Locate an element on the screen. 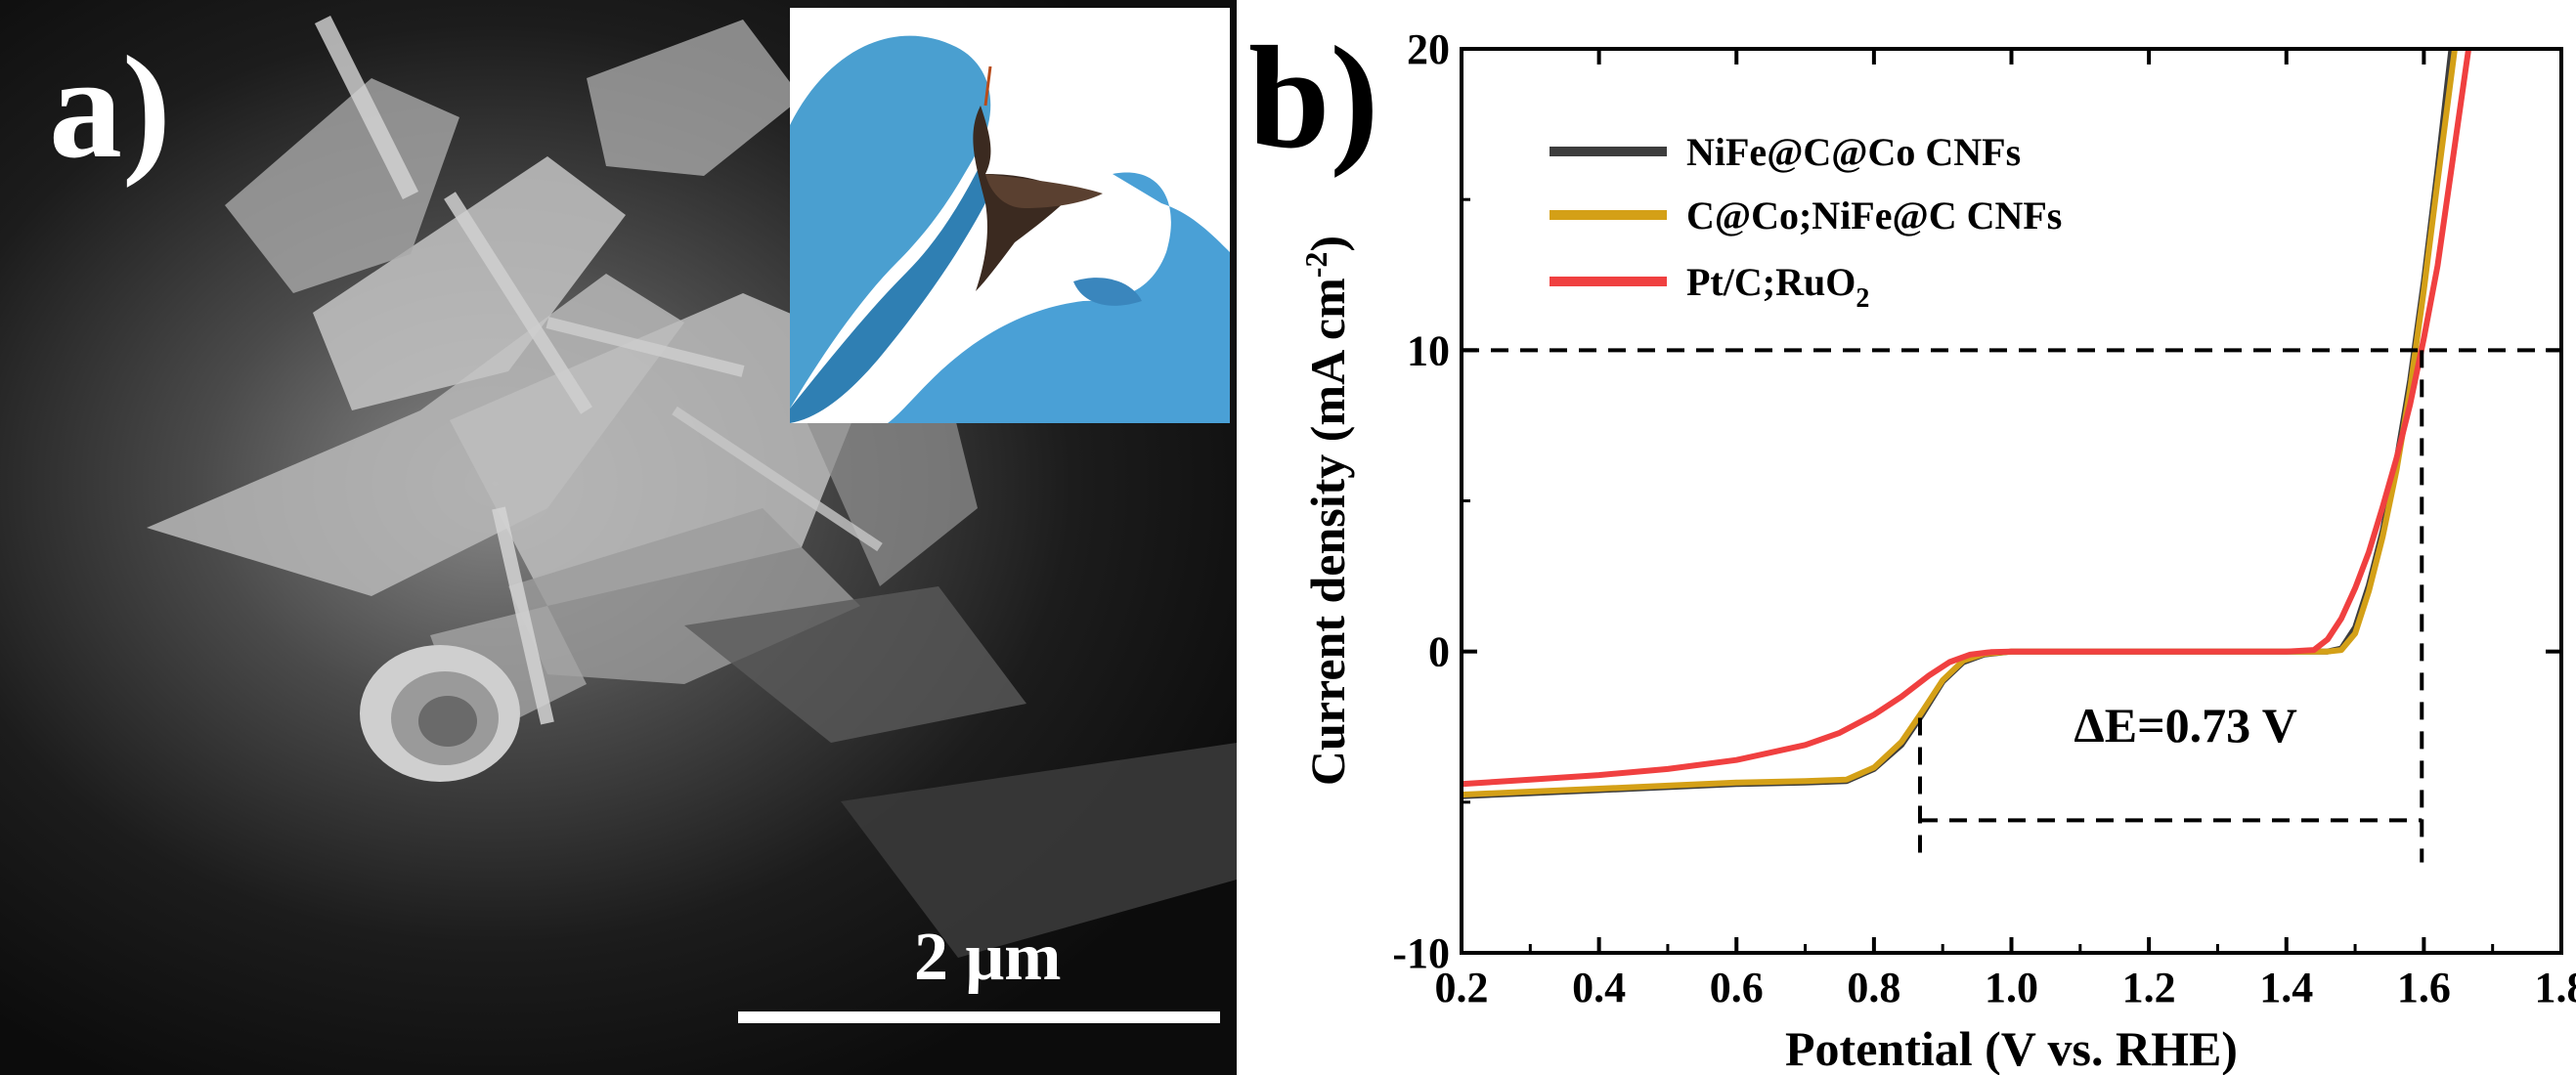 This screenshot has height=1075, width=2576. gloved-hands-photo is located at coordinates (1010, 215).